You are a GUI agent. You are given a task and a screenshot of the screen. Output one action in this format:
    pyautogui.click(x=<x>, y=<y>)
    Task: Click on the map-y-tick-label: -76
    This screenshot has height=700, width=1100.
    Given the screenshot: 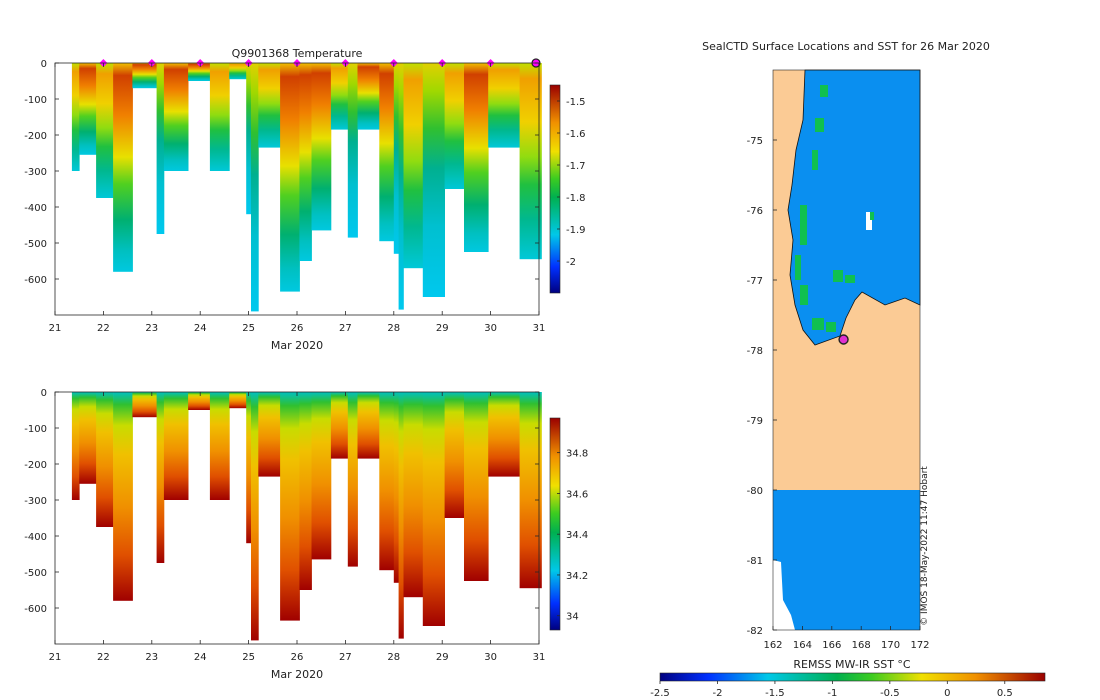 What is the action you would take?
    pyautogui.click(x=755, y=211)
    